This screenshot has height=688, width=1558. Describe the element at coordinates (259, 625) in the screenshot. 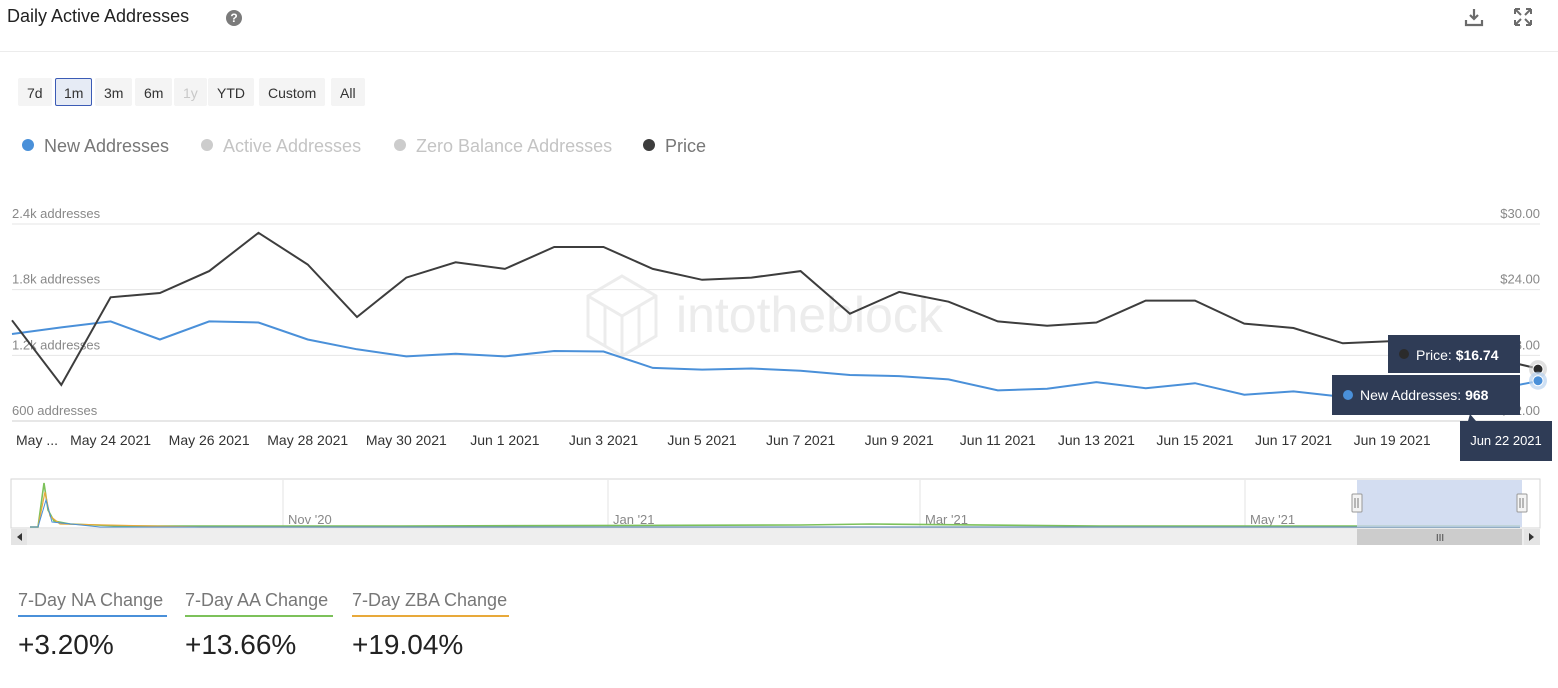

I see `stat-aa-change: 7-Day AA Change +13.66%` at that location.